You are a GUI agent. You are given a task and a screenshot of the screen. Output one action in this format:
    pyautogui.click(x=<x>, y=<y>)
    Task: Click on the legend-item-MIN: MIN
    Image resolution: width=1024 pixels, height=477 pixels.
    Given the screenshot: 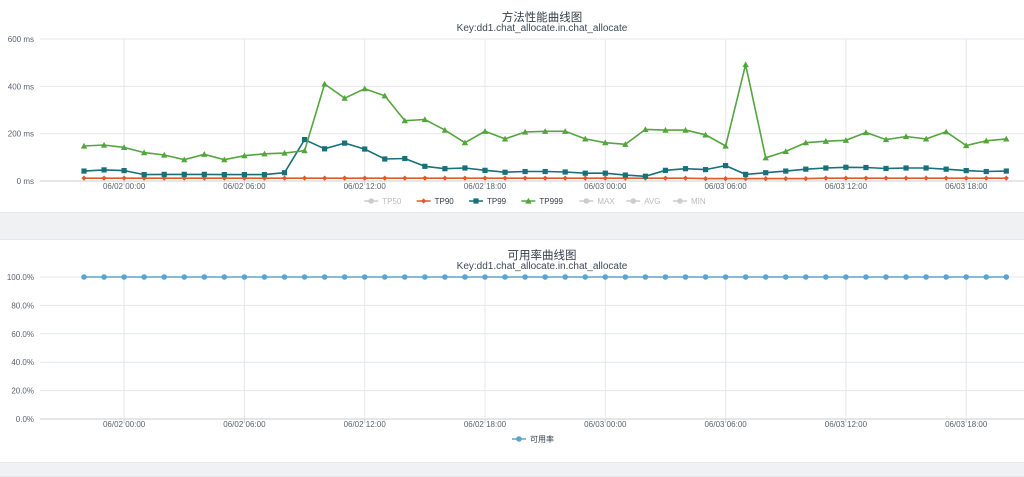 What is the action you would take?
    pyautogui.click(x=689, y=201)
    